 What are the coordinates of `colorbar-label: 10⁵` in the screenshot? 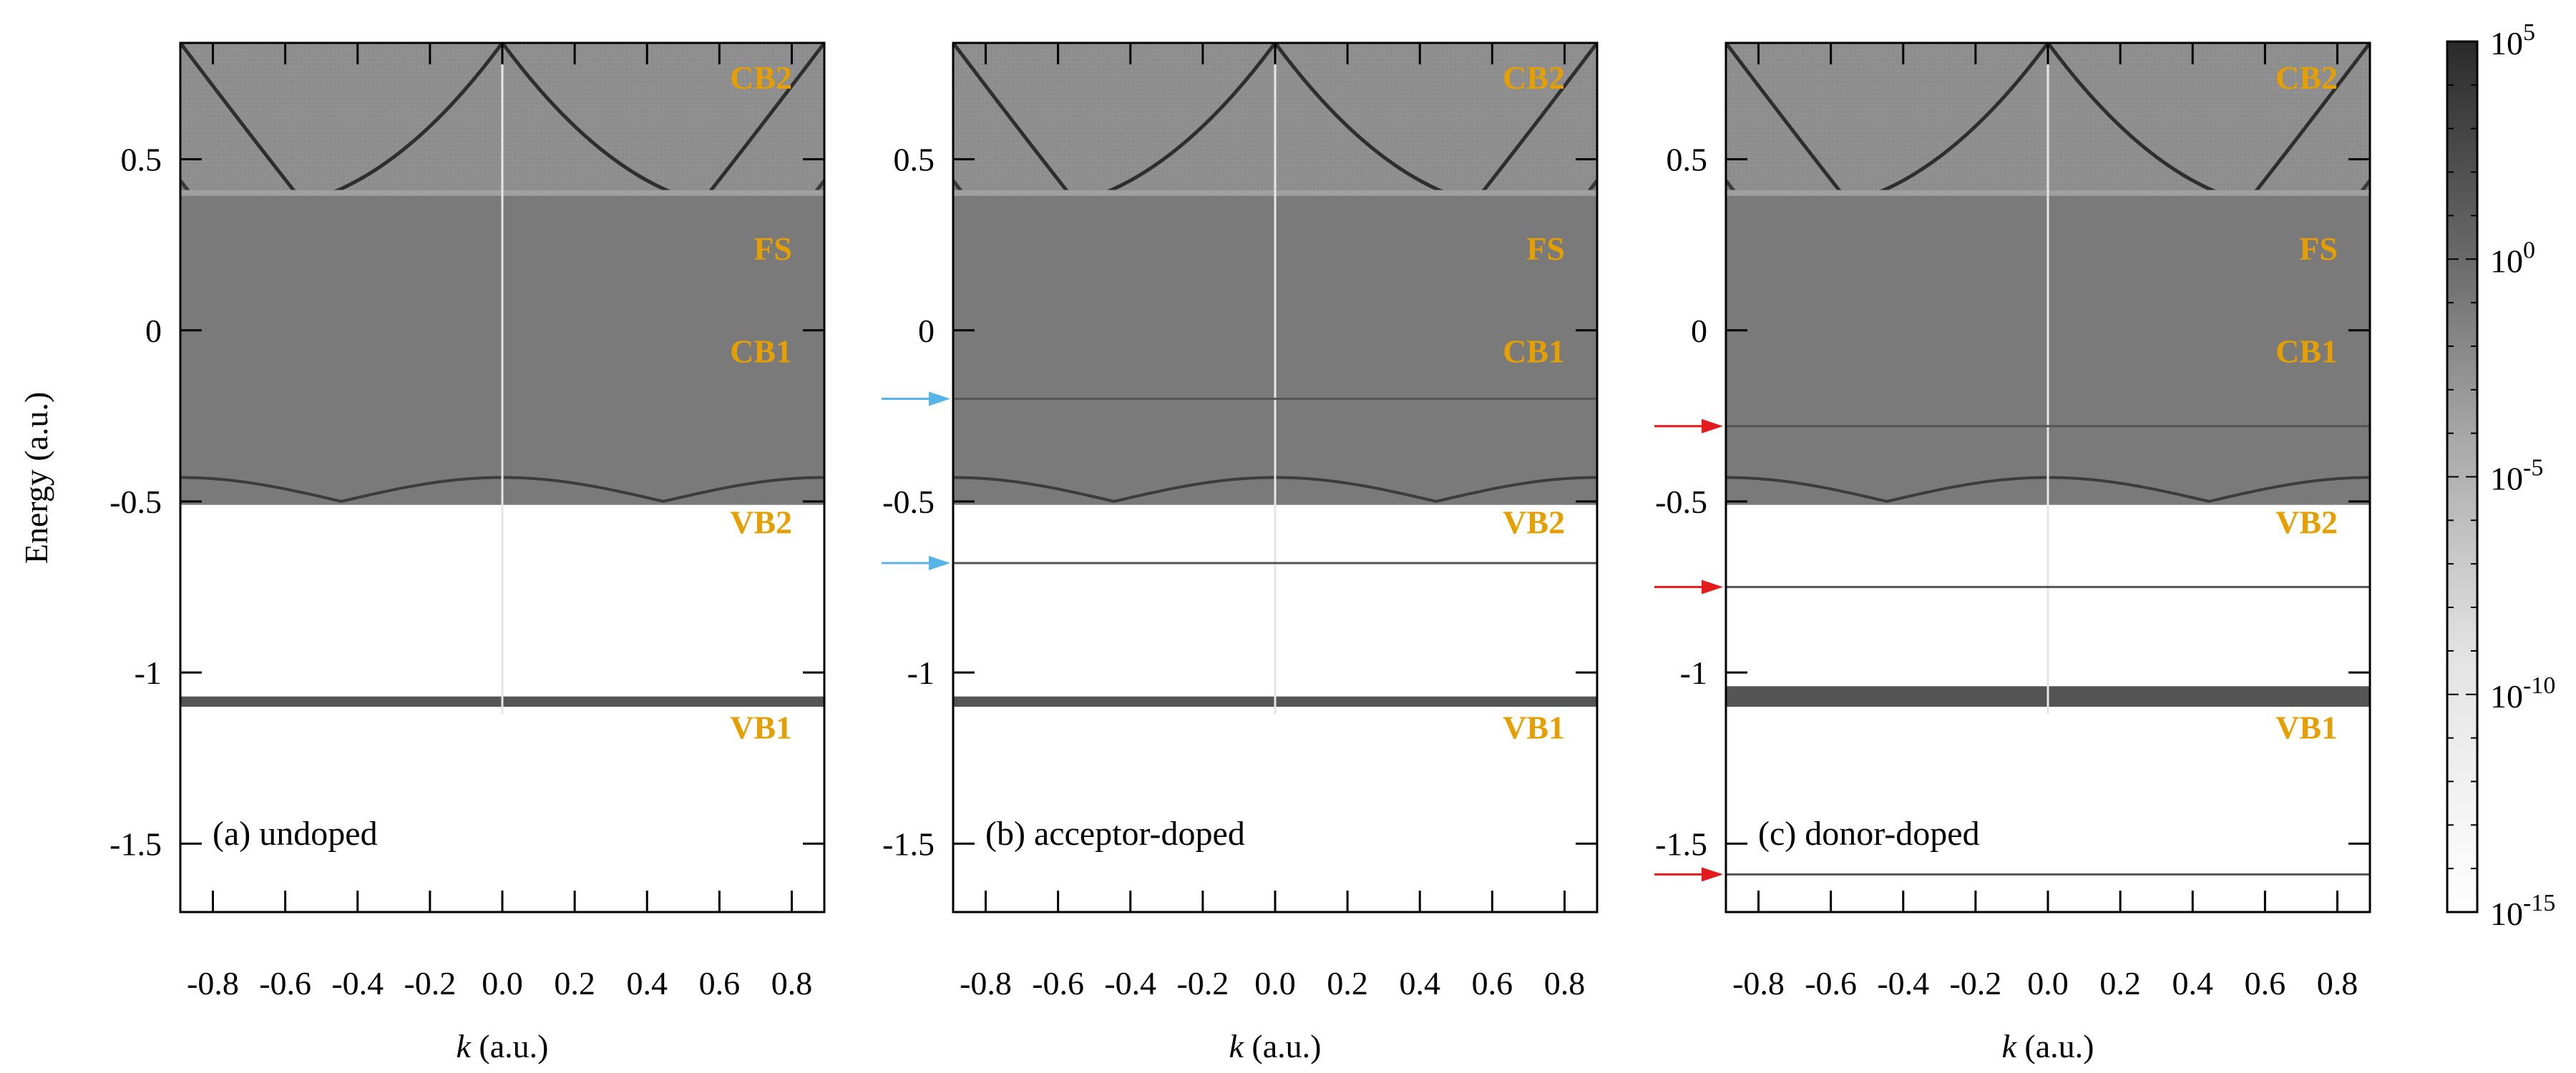 It's located at (2512, 40).